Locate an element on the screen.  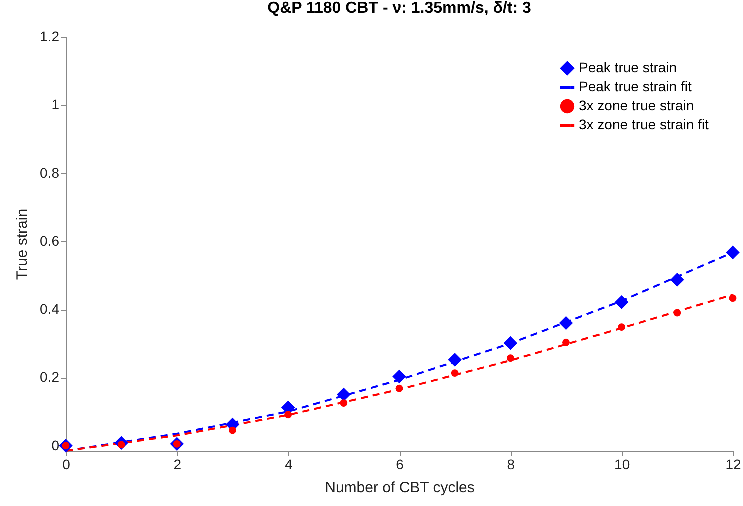
x-tick-label: 6 is located at coordinates (400, 464).